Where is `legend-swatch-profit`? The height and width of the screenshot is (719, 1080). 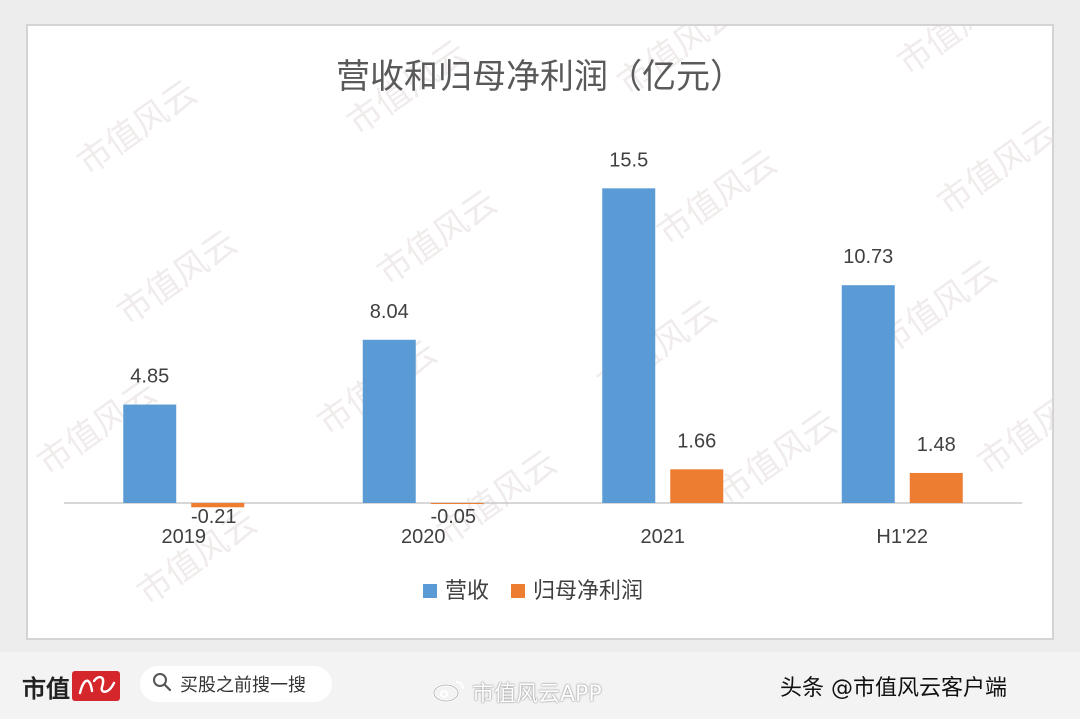 legend-swatch-profit is located at coordinates (518, 591).